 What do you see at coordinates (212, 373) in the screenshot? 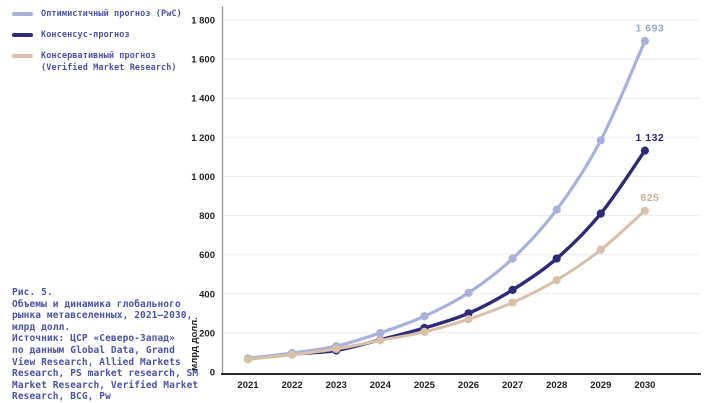
I see `svg-text: 0` at bounding box center [212, 373].